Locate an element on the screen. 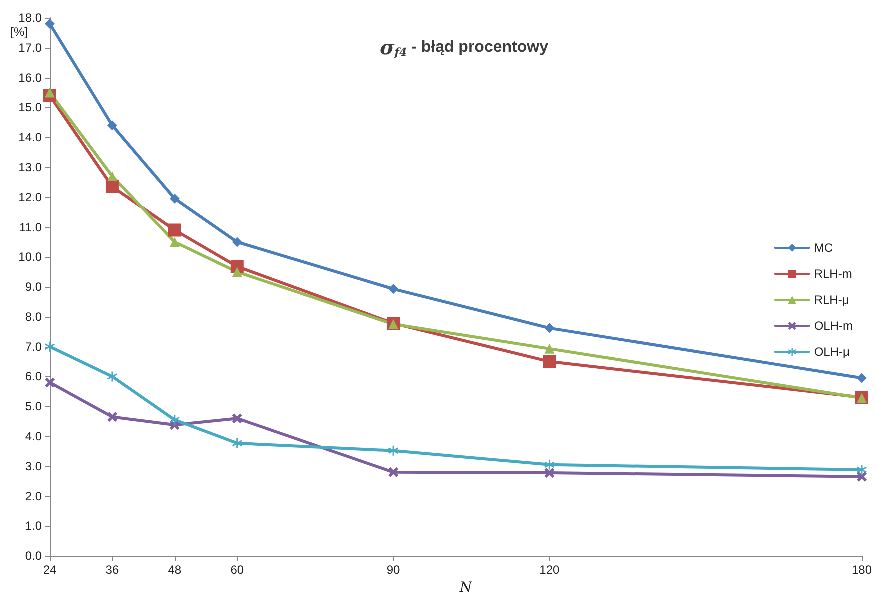 This screenshot has height=600, width=878. legend-label: RLH-μ is located at coordinates (832, 300).